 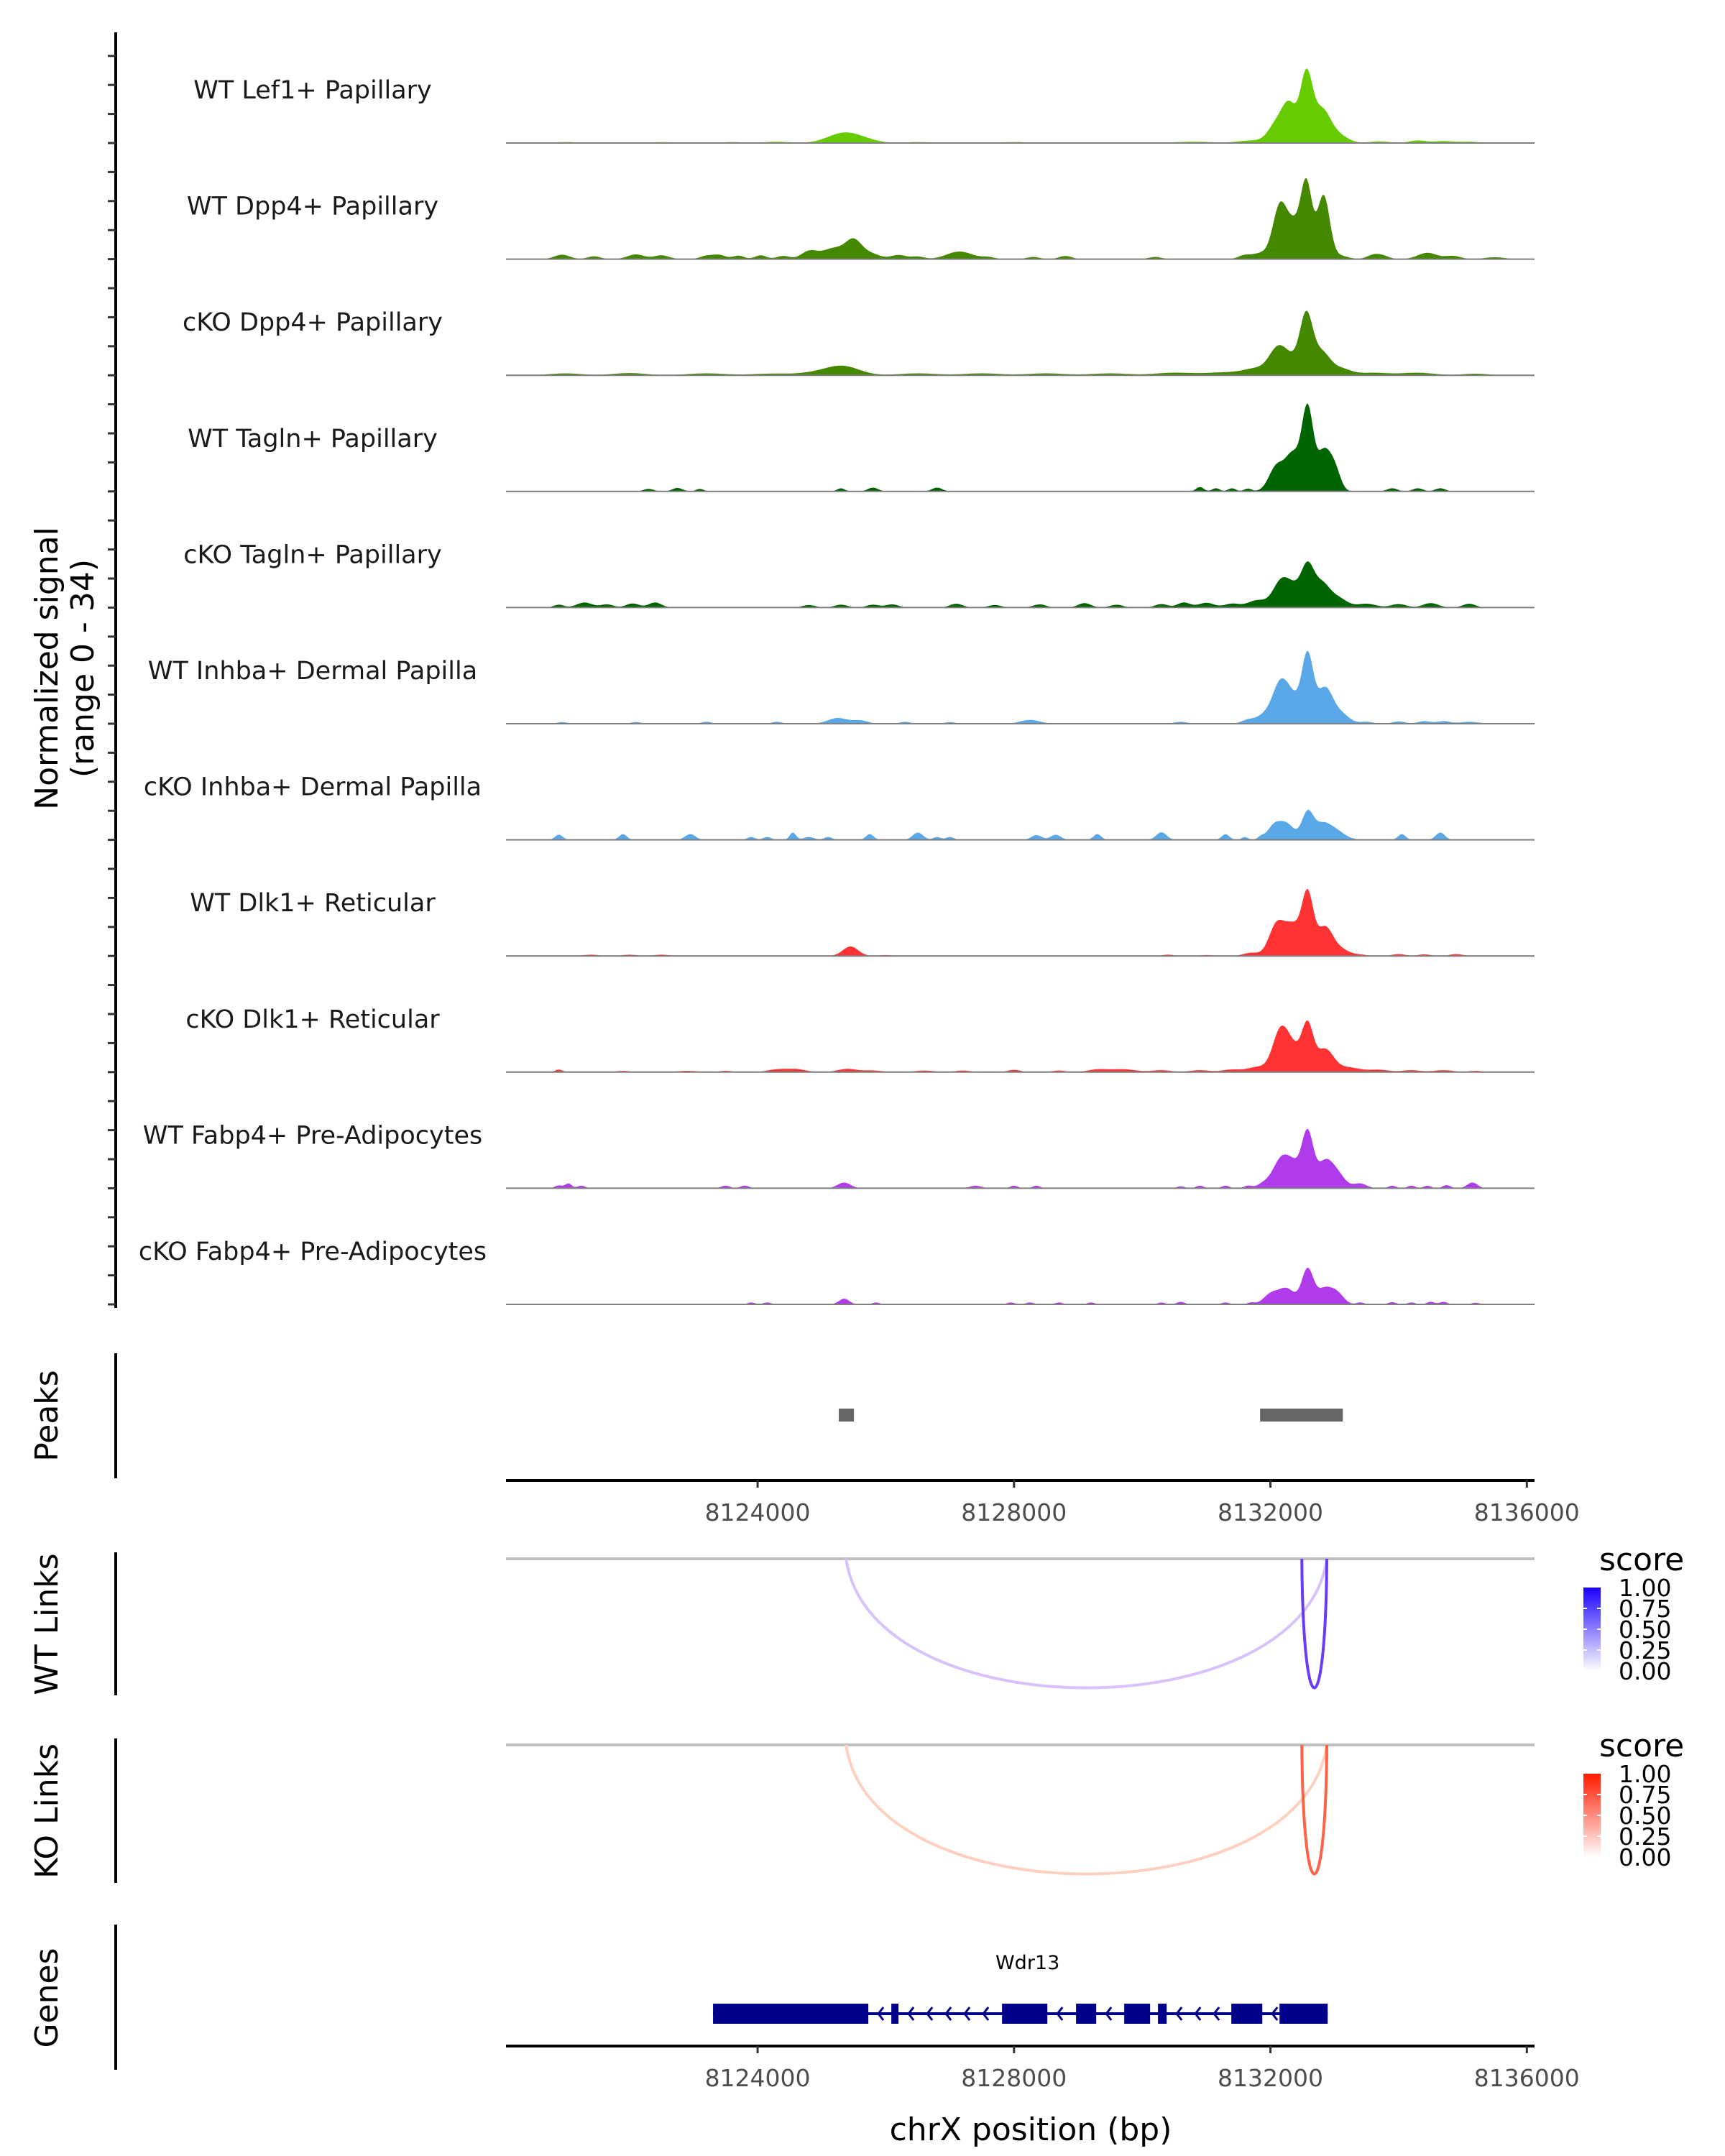 I want to click on genes-track-label: Genes, so click(x=47, y=1998).